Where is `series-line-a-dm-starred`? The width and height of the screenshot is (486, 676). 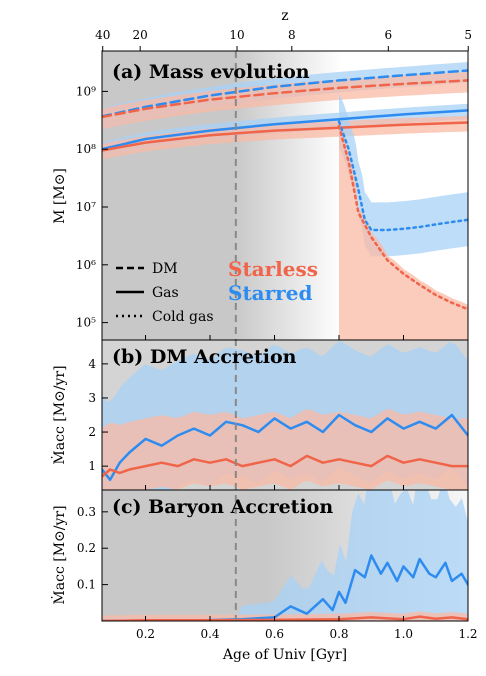
series-line-a-dm-starred is located at coordinates (285, 93).